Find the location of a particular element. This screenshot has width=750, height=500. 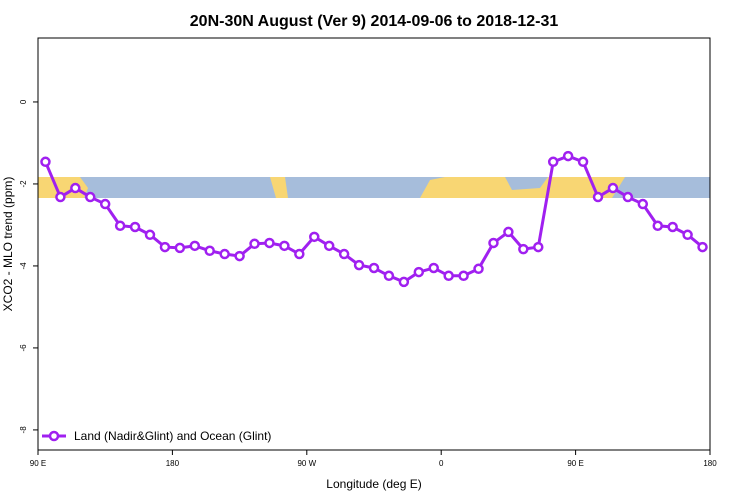

y-tick-label: -4 is located at coordinates (23, 266).